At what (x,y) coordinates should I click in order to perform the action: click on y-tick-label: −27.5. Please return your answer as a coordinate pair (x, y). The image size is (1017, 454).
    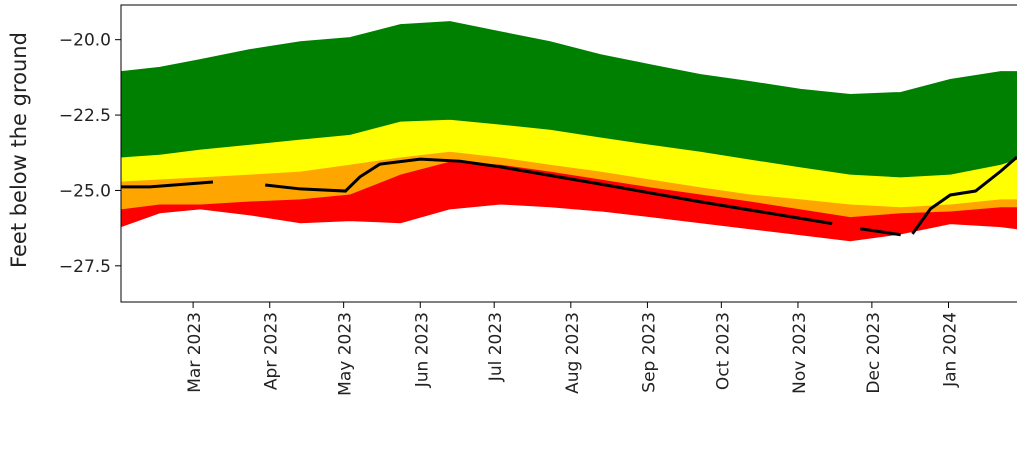
    Looking at the image, I should click on (85, 267).